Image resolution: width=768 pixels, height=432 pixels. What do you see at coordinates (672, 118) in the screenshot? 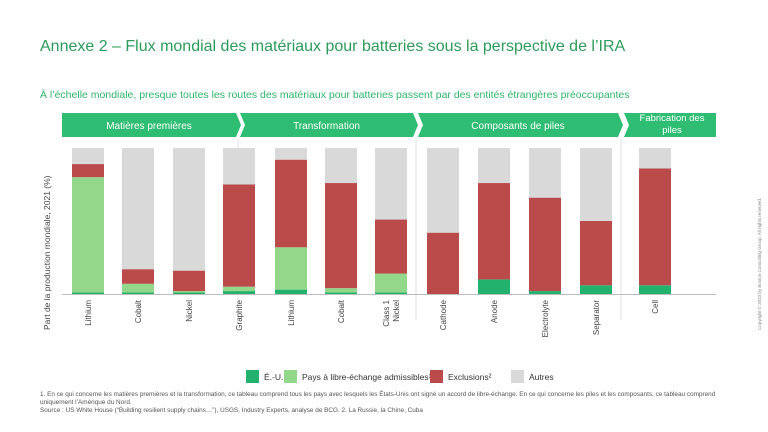
I see `group-header-label-3: Fabrication des` at bounding box center [672, 118].